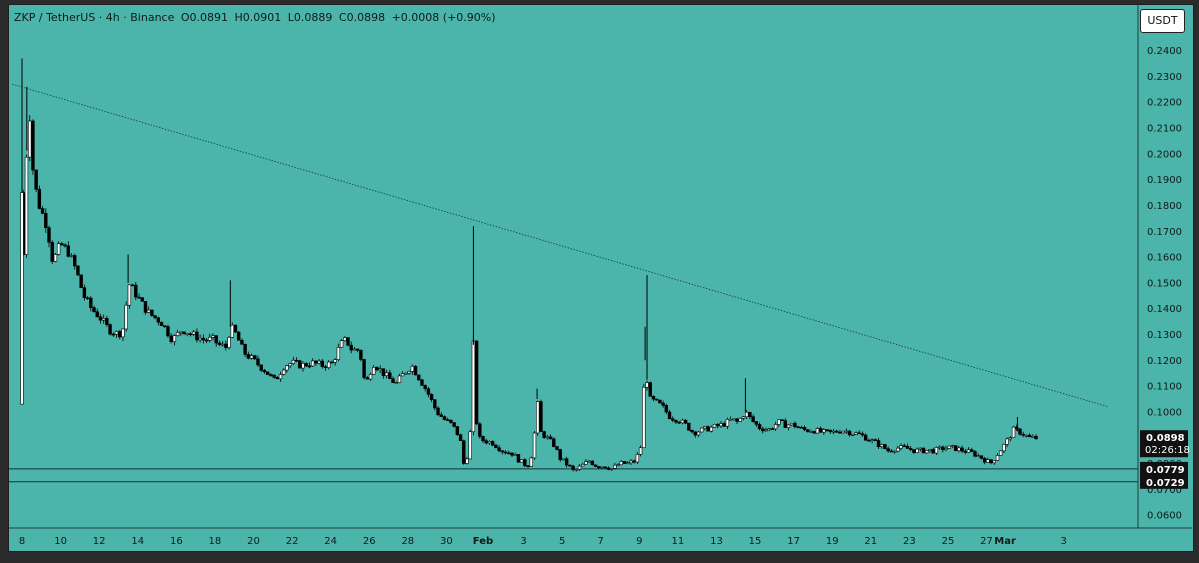 This screenshot has width=1199, height=563. What do you see at coordinates (1164, 309) in the screenshot?
I see `y-tick-label: 0.1400` at bounding box center [1164, 309].